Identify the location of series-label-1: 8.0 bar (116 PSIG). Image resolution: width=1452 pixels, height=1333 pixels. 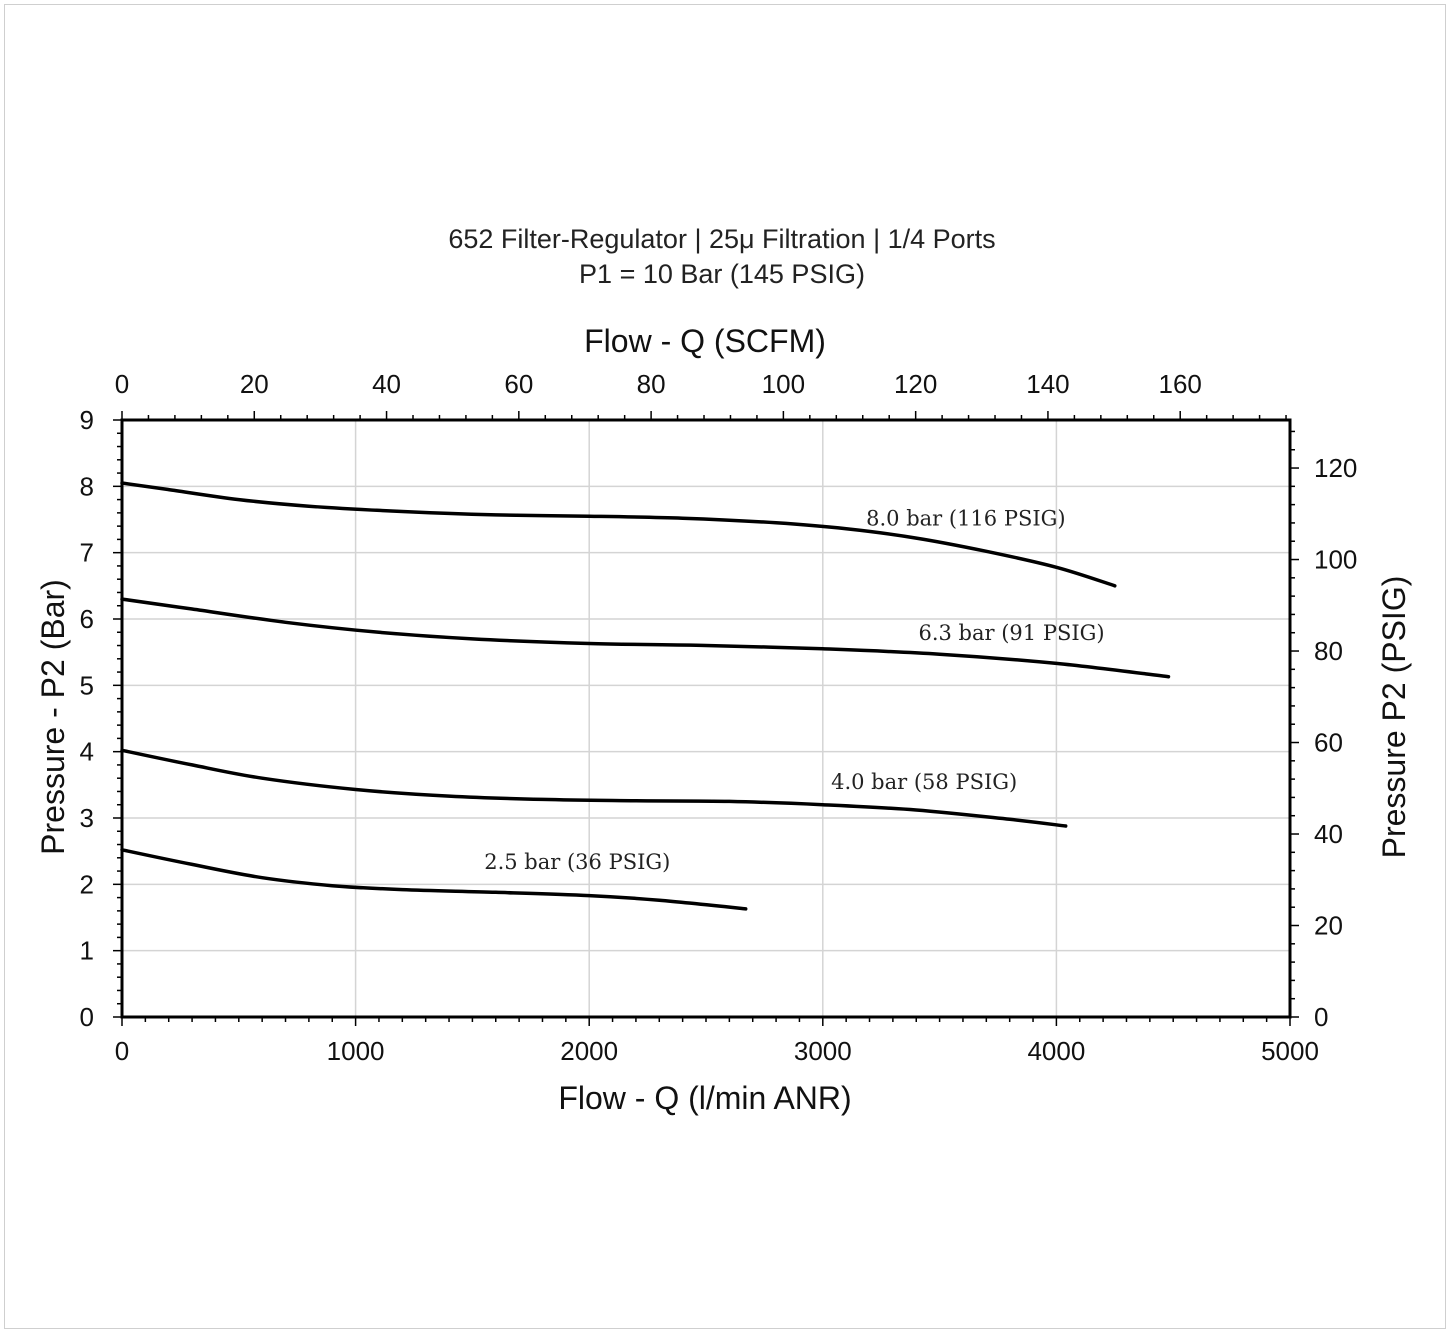
(965, 518).